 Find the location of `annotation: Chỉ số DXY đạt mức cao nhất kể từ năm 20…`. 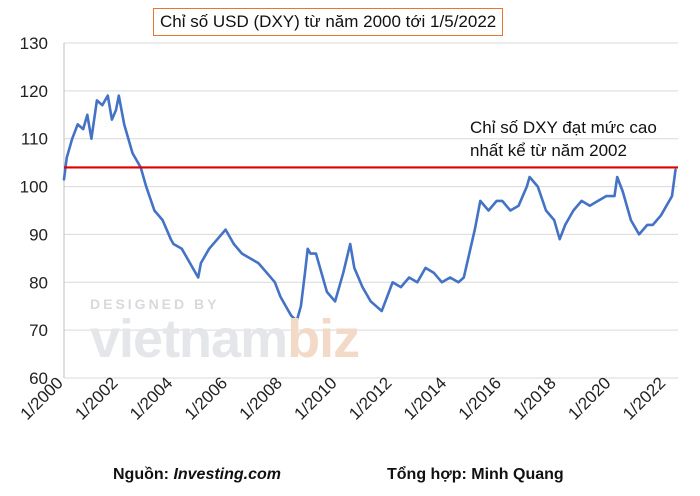

annotation: Chỉ số DXY đạt mức cao nhất kể từ năm 20… is located at coordinates (563, 139).